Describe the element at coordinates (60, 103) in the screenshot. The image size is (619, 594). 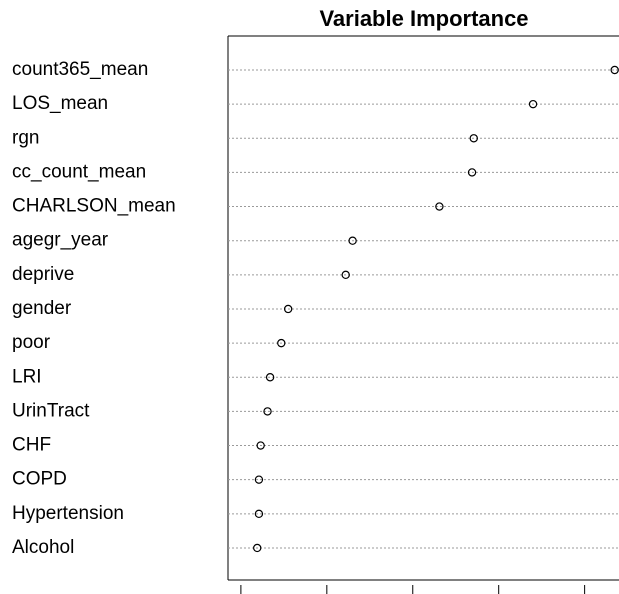
I see `y-tick-label: LOS_mean` at that location.